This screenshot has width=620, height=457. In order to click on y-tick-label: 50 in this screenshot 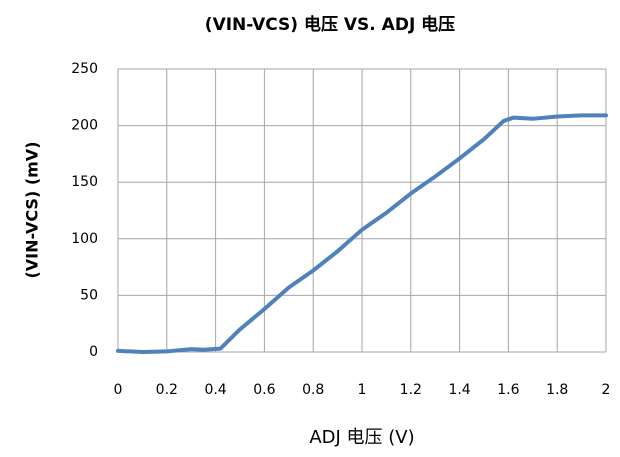, I will do `click(89, 295)`.